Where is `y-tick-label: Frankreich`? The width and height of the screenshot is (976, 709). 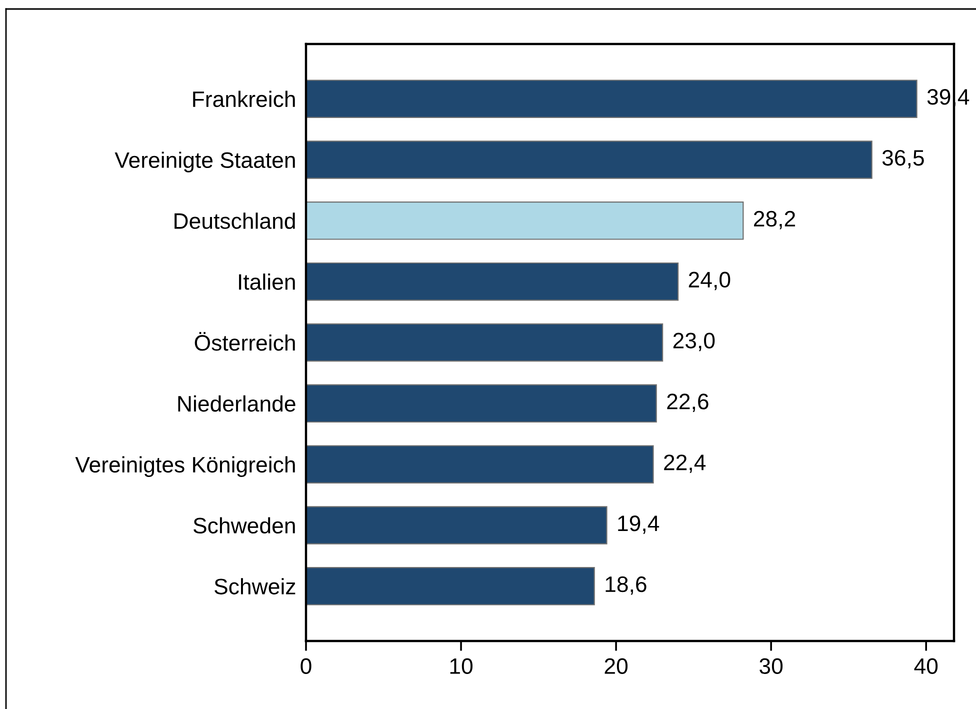 y-tick-label: Frankreich is located at coordinates (244, 99).